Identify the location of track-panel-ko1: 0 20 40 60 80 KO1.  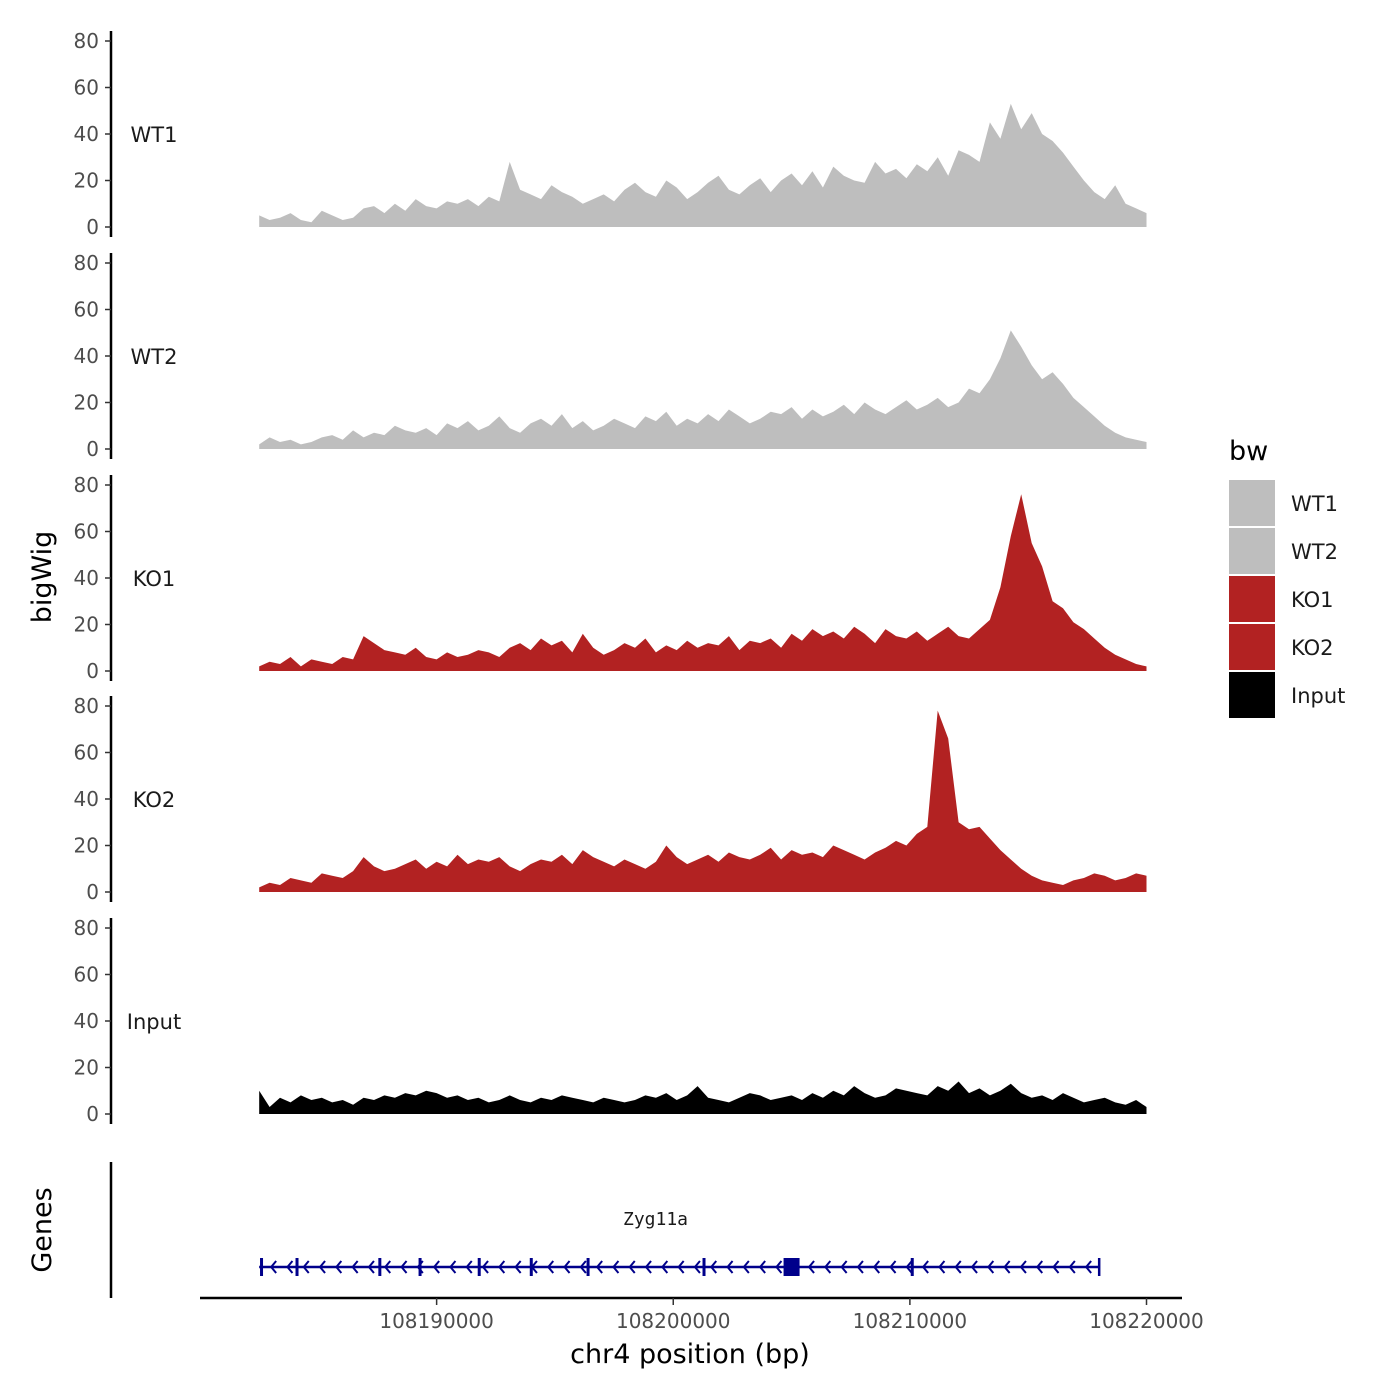
(610, 578).